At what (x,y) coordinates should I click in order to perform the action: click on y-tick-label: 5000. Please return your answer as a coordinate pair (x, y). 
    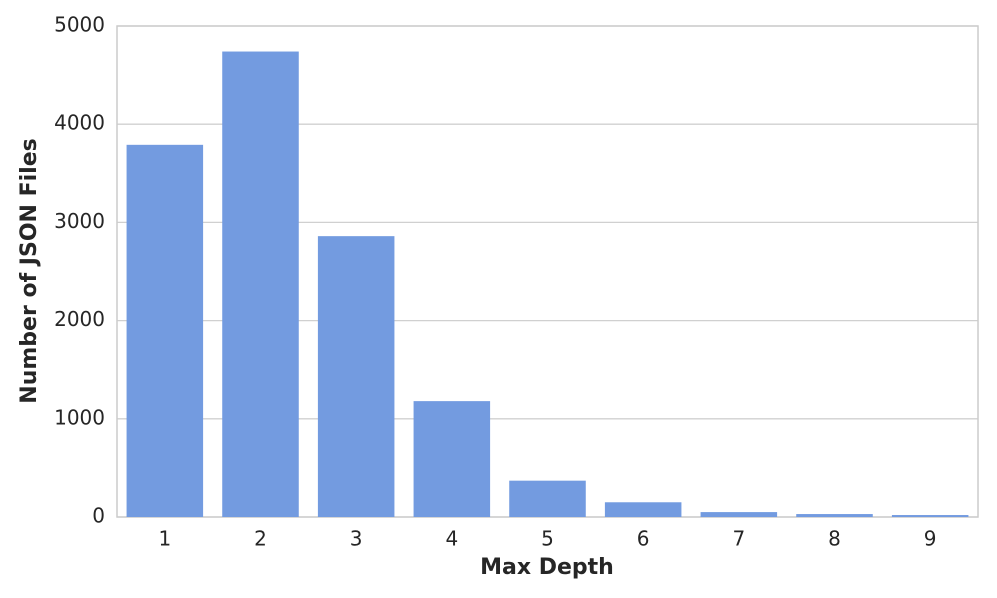
    Looking at the image, I should click on (79, 25).